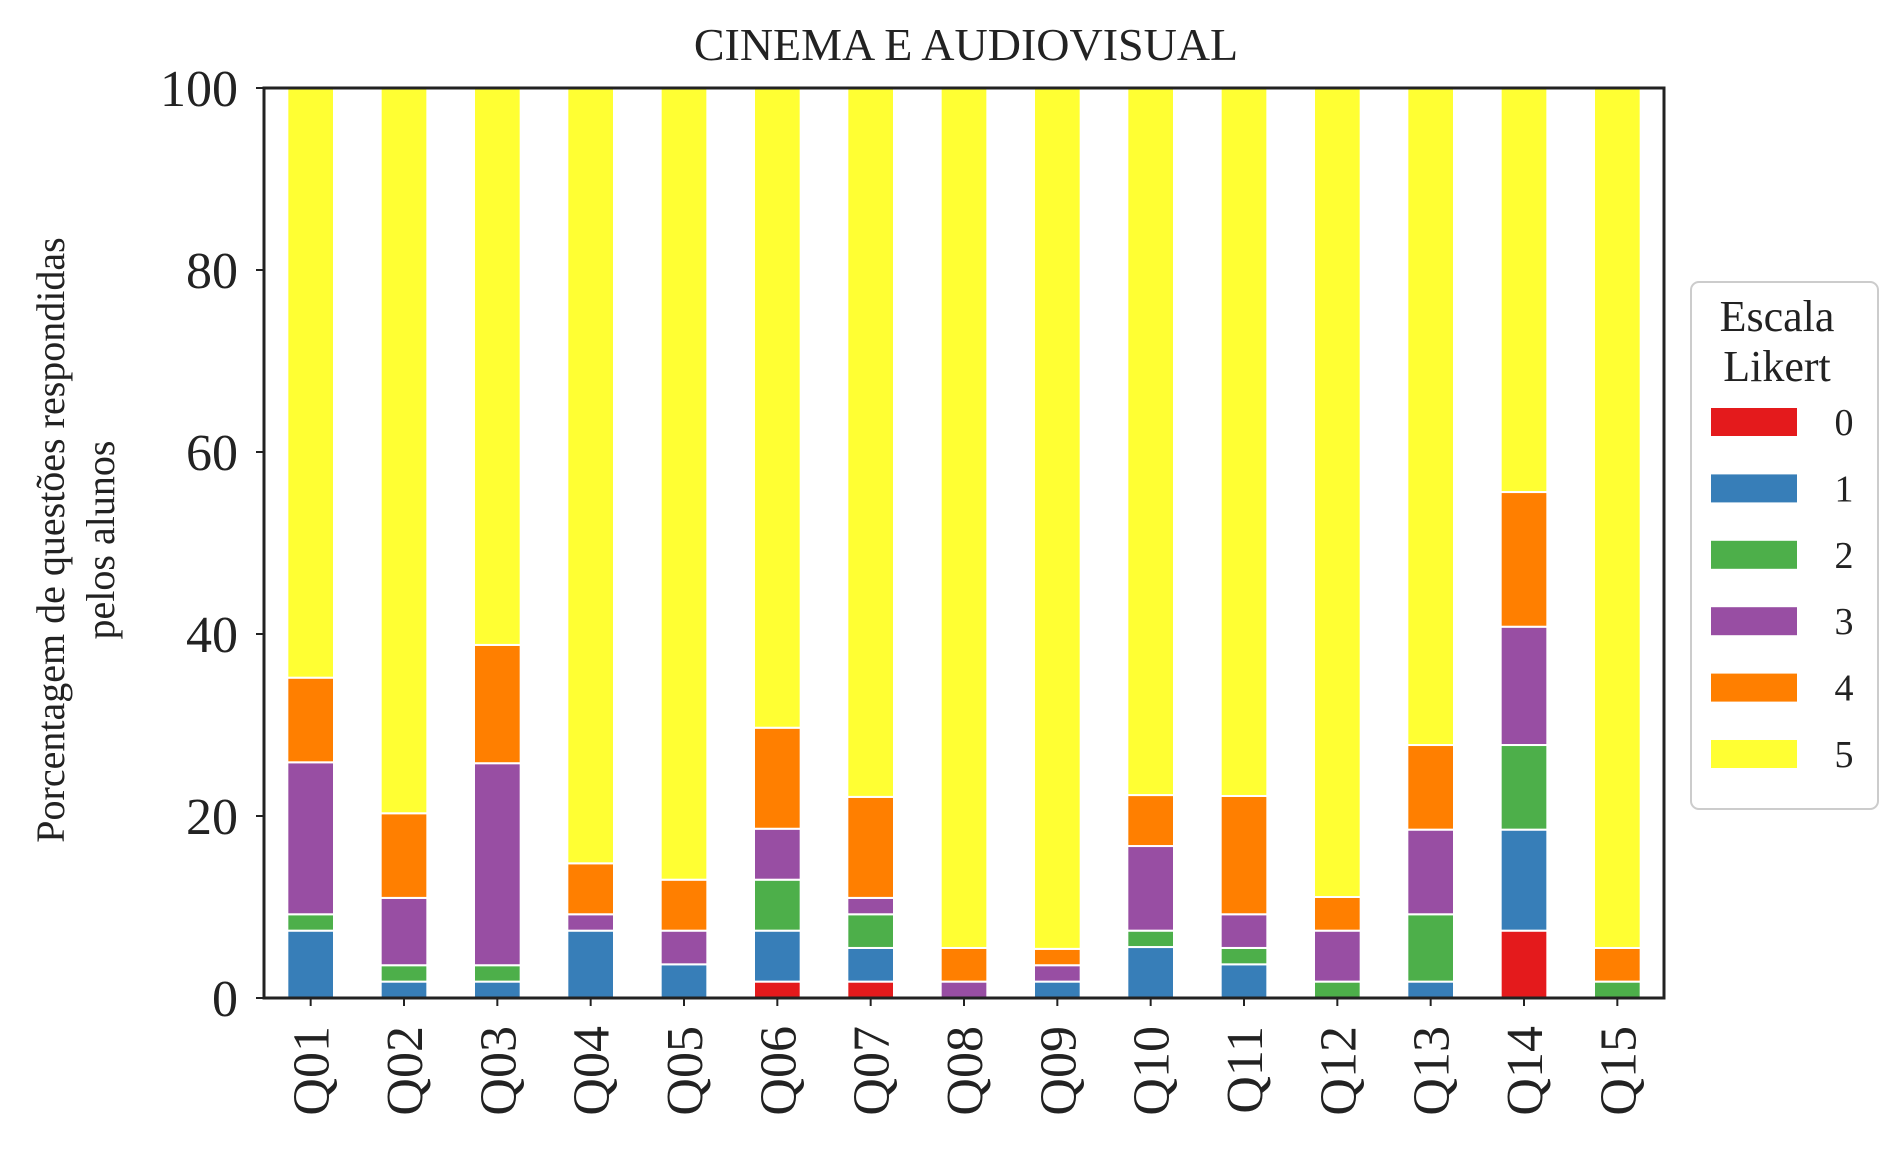 The image size is (1891, 1159). What do you see at coordinates (965, 1071) in the screenshot?
I see `x-tick-label: Q08` at bounding box center [965, 1071].